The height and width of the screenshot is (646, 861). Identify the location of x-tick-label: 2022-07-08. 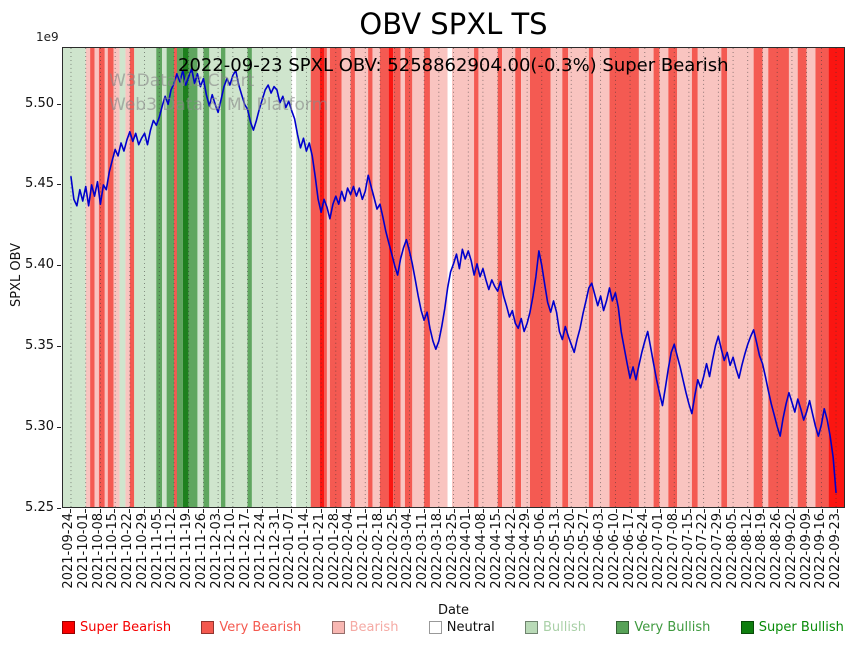
(673, 551).